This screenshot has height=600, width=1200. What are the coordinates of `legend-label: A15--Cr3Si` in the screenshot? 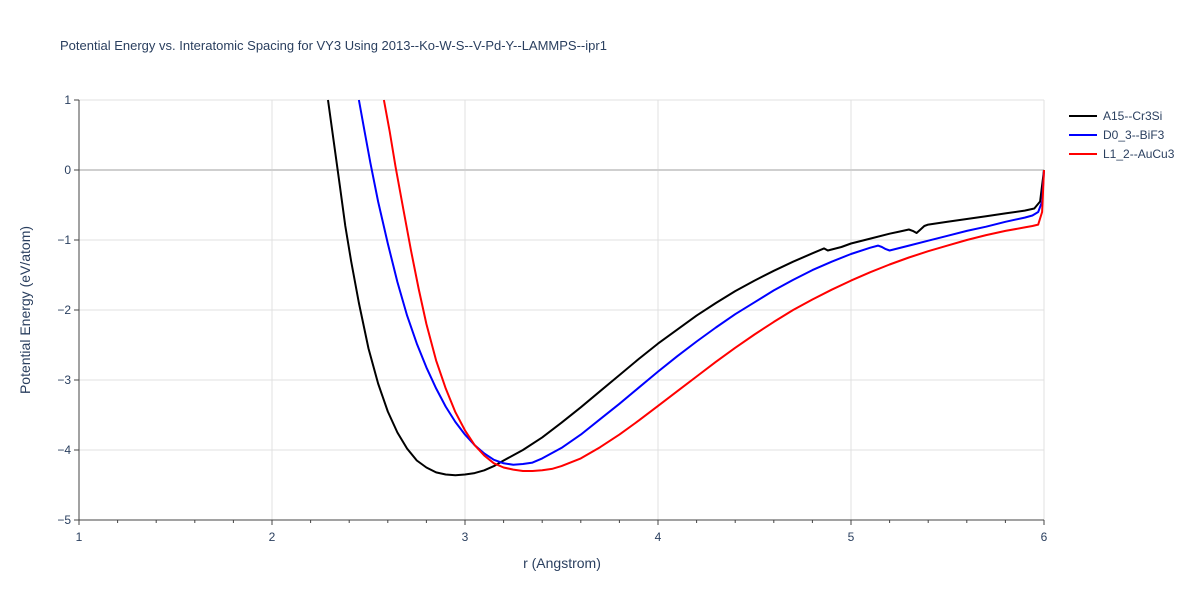 It's located at (1132, 116).